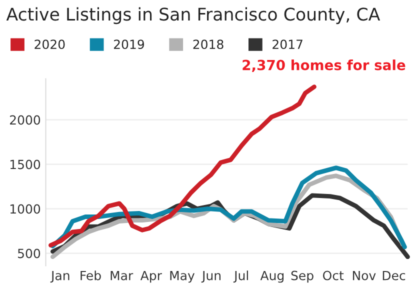  Describe the element at coordinates (25, 209) in the screenshot. I see `y-tick-label: 1000` at that location.